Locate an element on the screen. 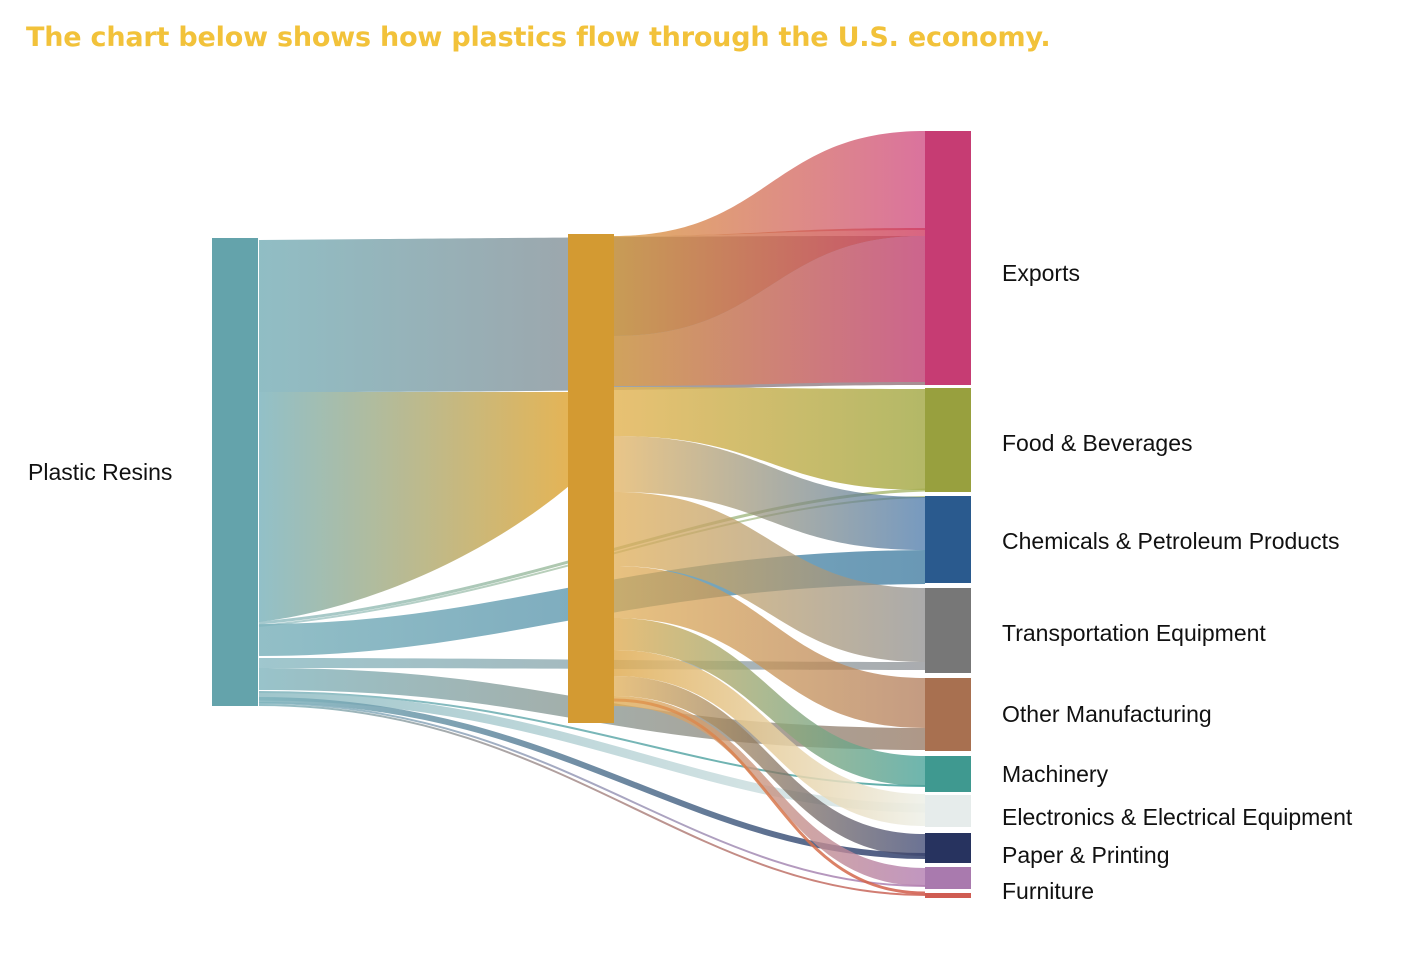 The width and height of the screenshot is (1408, 972). link-processing-electronics is located at coordinates (769, 738).